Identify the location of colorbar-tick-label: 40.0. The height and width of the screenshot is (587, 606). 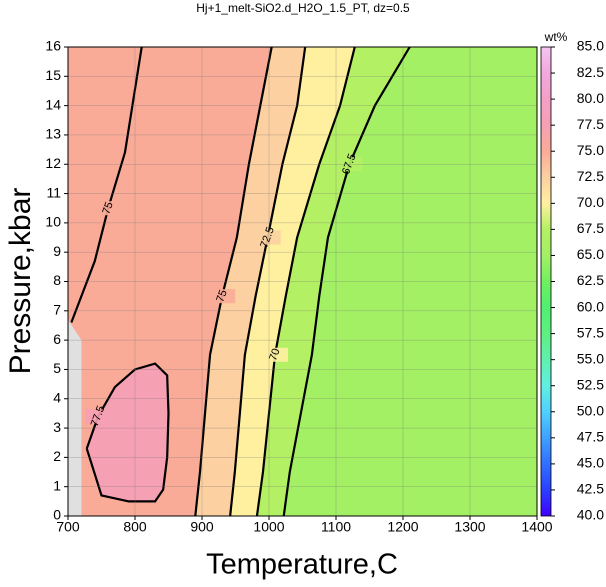
(590, 515).